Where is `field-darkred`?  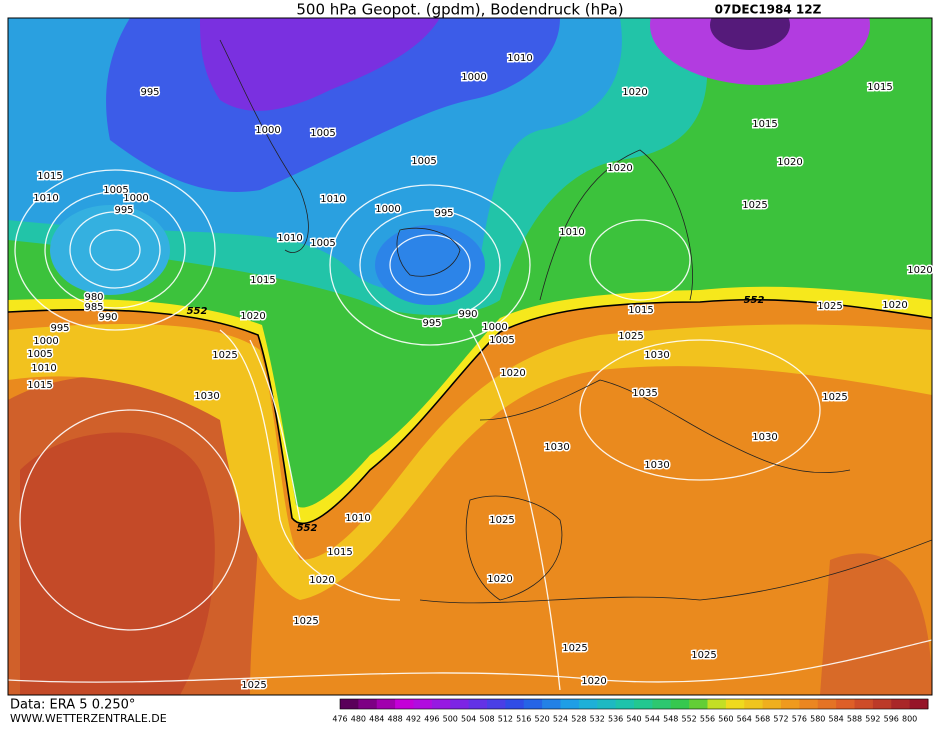
field-darkred is located at coordinates (117, 563).